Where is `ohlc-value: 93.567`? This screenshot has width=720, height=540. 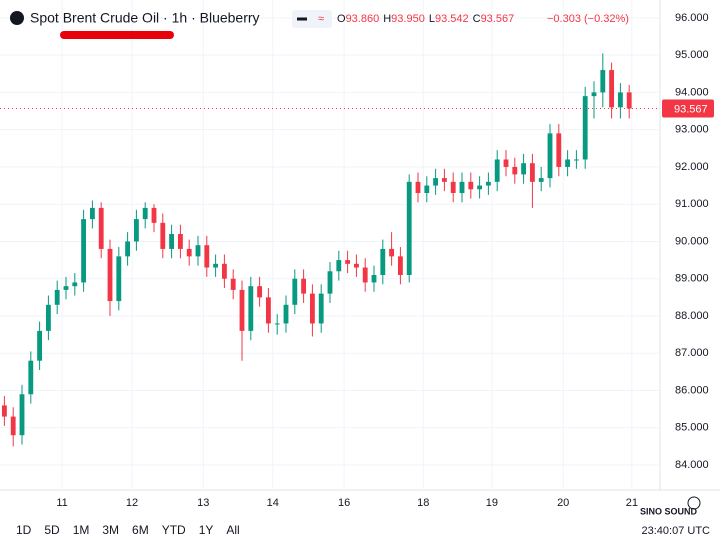 ohlc-value: 93.567 is located at coordinates (498, 19).